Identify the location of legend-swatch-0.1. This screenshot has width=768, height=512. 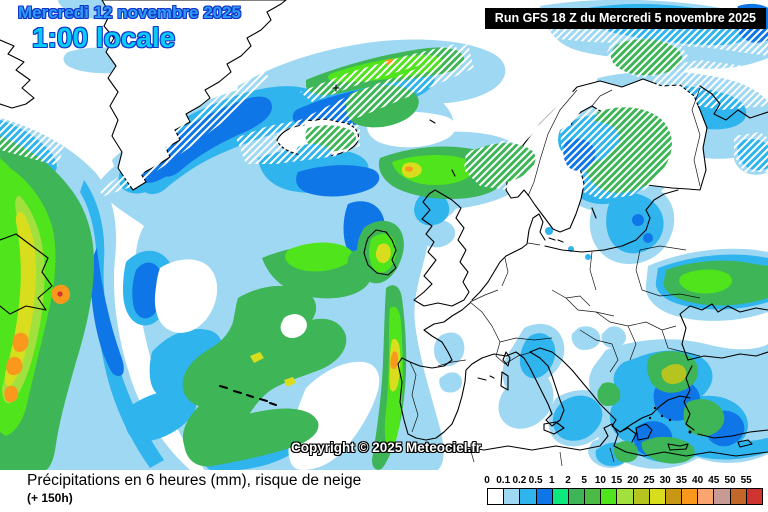
(512, 496).